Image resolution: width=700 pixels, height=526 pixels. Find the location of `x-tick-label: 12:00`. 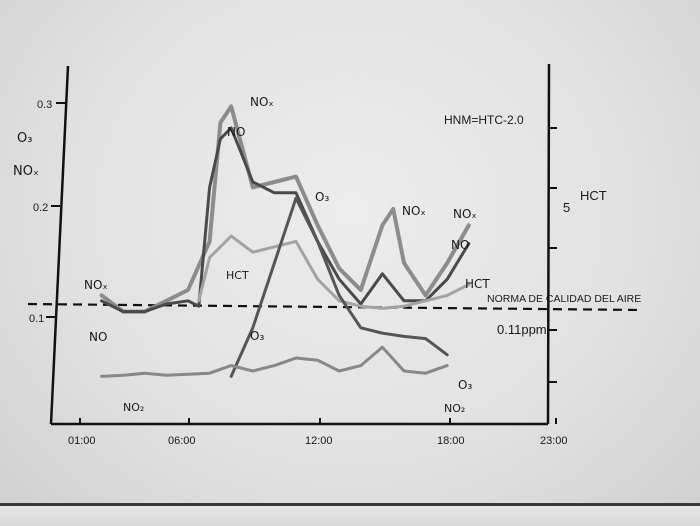

x-tick-label: 12:00 is located at coordinates (319, 441).